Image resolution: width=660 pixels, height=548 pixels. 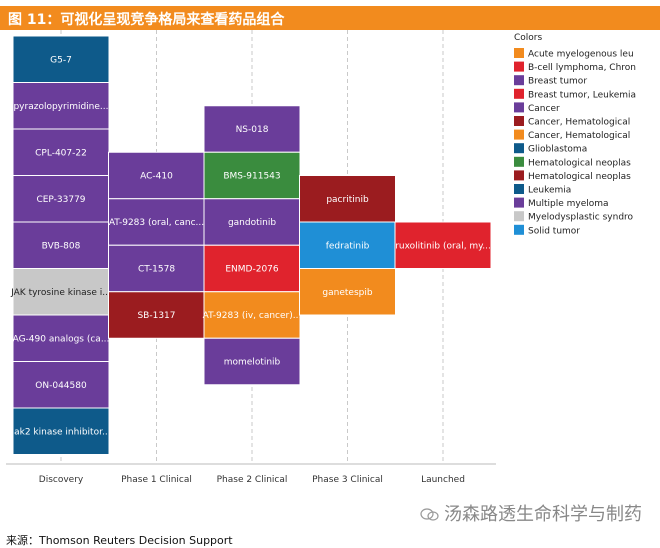 What do you see at coordinates (330, 18) in the screenshot?
I see `title-bar: 图 11：可视化呈现竞争格局来查看药品组合` at bounding box center [330, 18].